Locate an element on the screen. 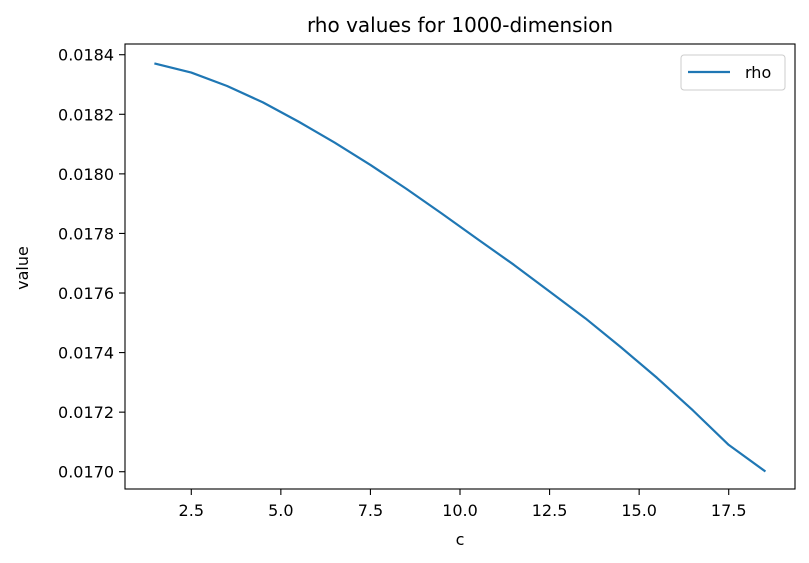 The height and width of the screenshot is (563, 809). y-tick-label: 0.0174 is located at coordinates (86, 353).